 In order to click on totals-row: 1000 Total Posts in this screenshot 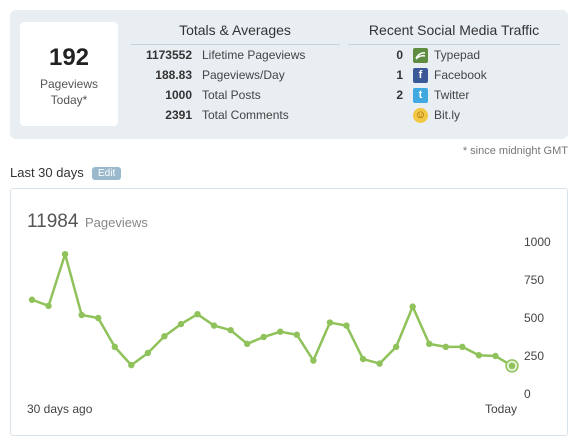, I will do `click(235, 95)`.